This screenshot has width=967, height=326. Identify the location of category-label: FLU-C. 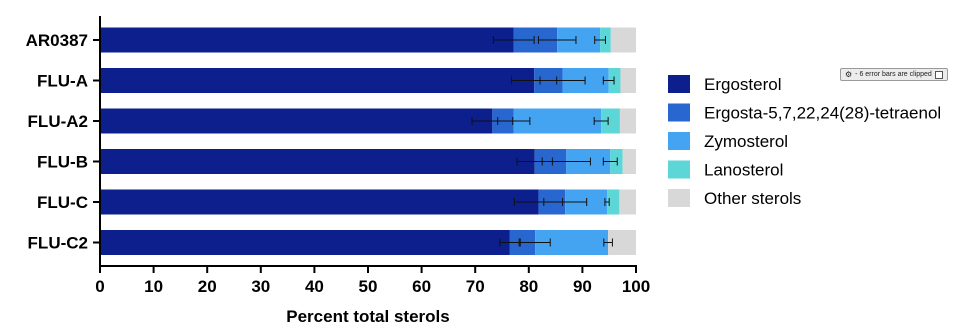
(62, 202).